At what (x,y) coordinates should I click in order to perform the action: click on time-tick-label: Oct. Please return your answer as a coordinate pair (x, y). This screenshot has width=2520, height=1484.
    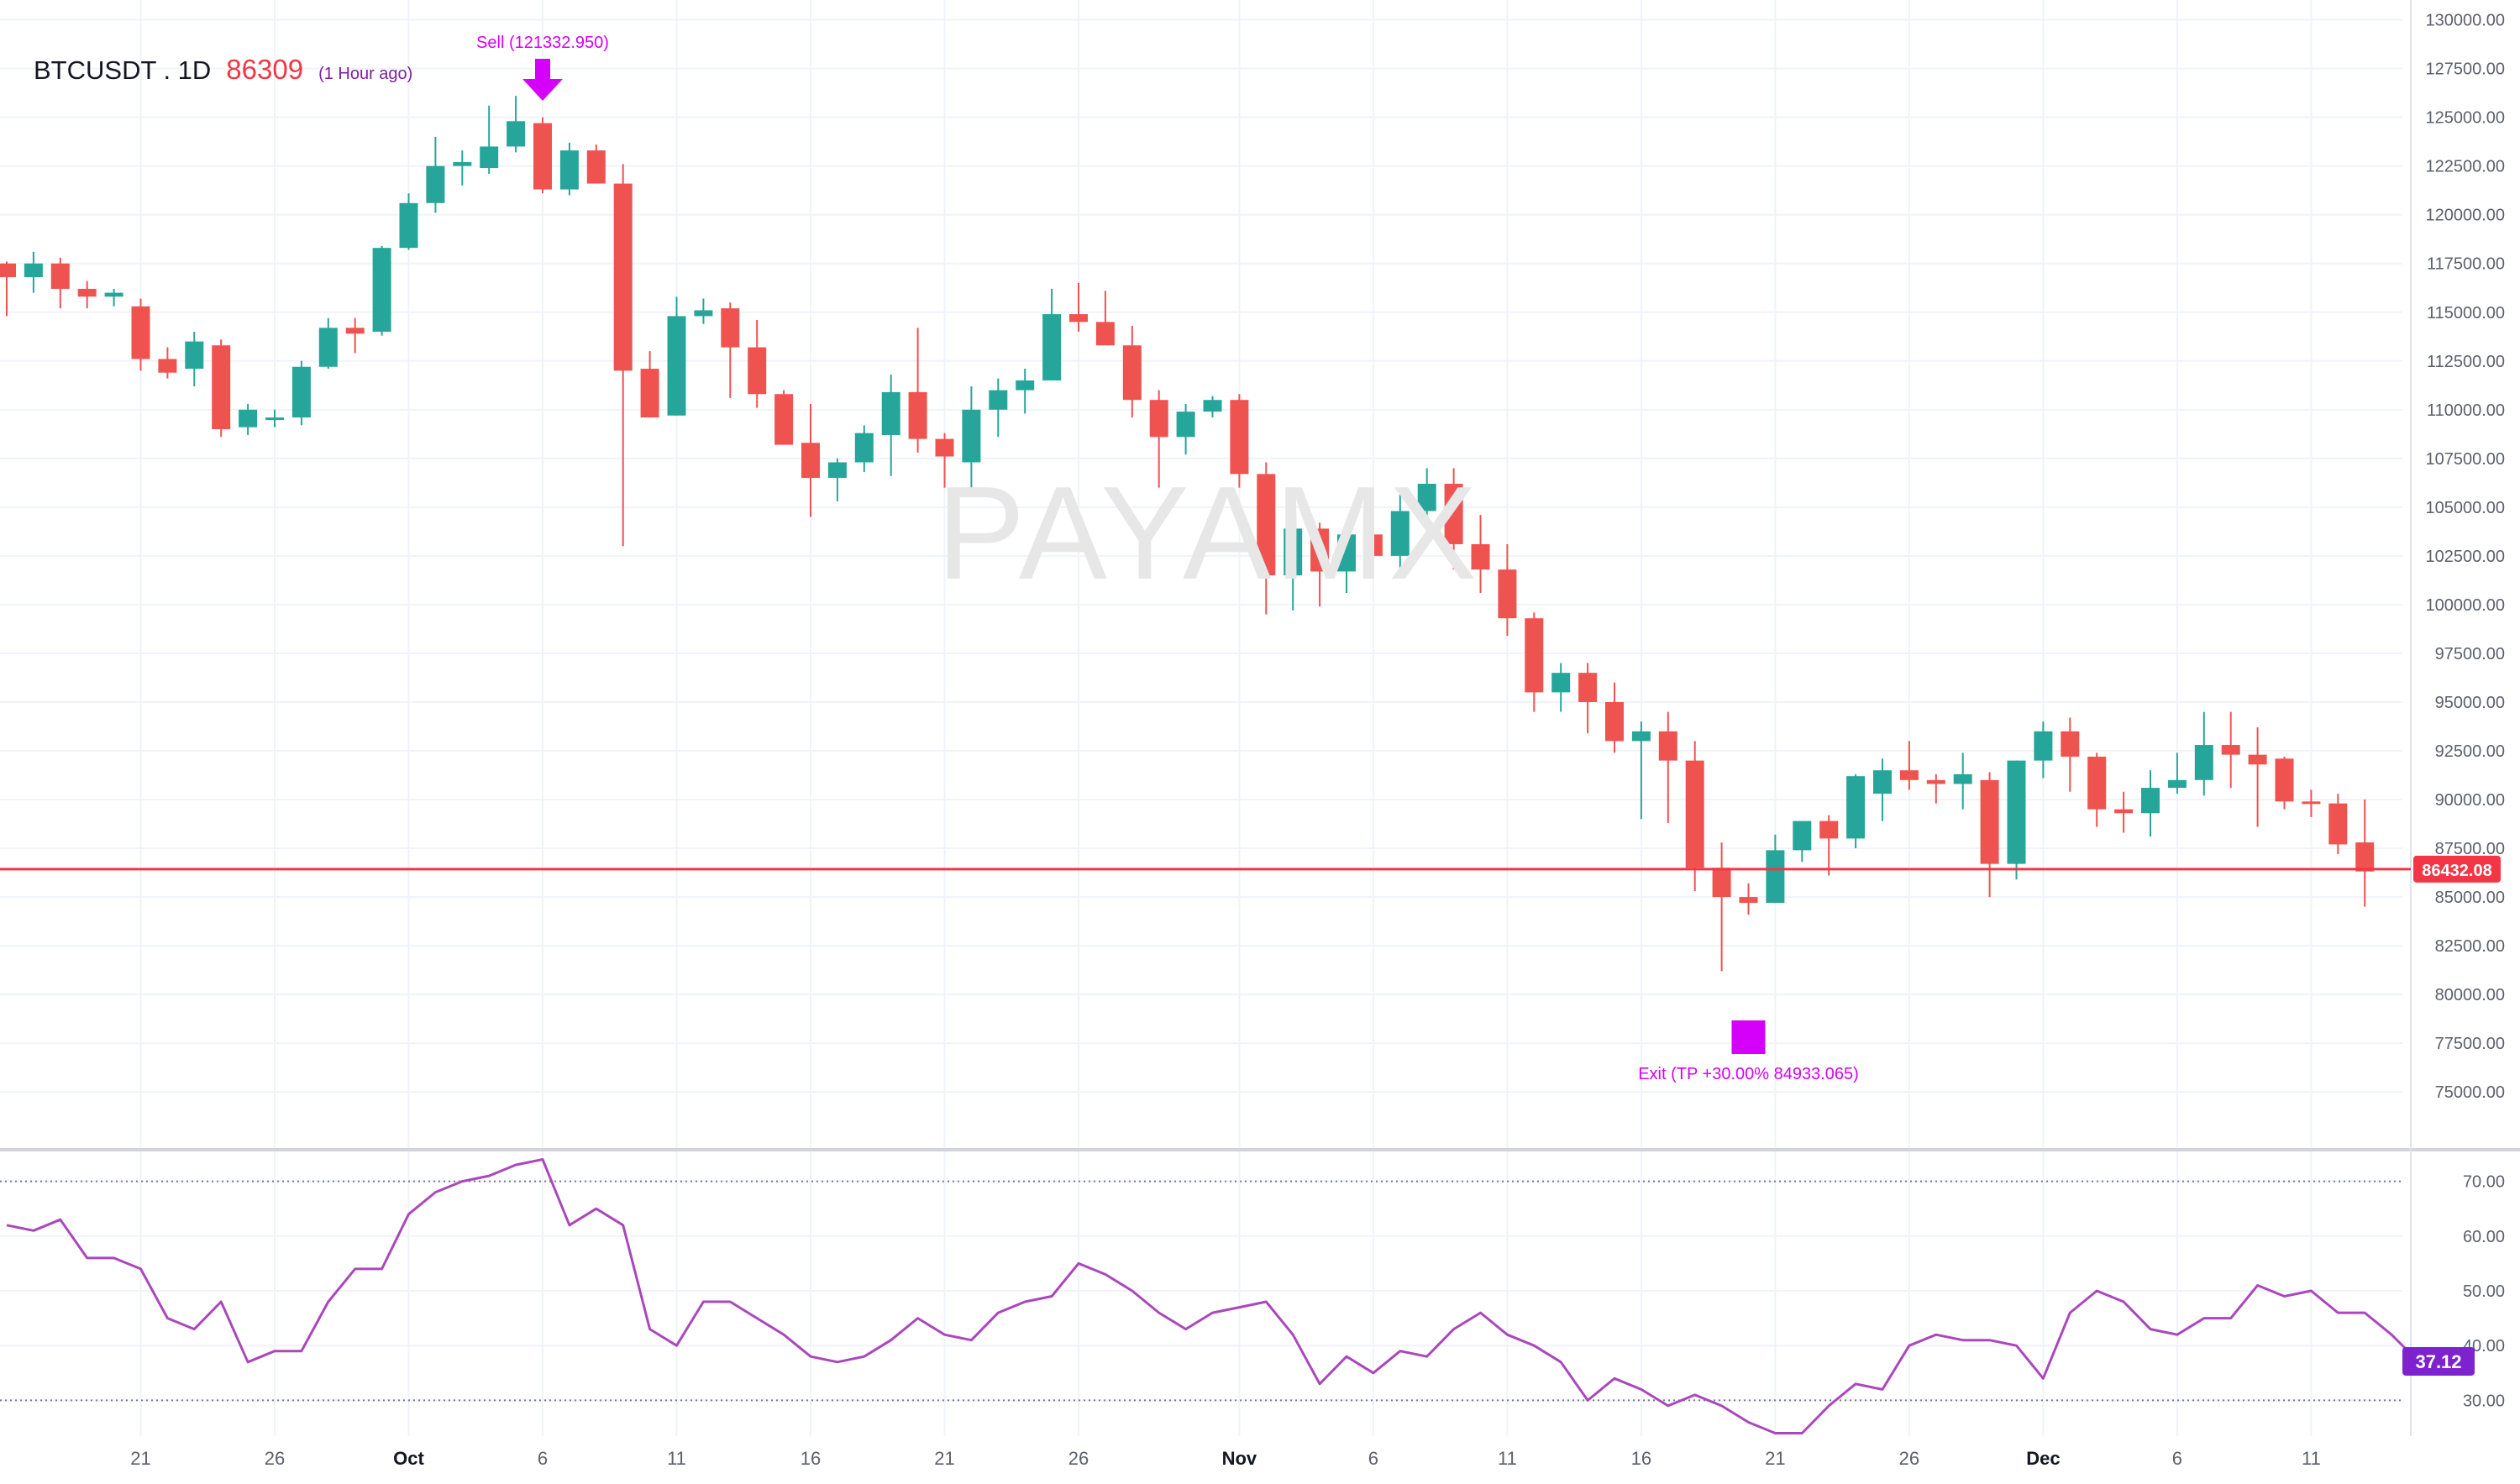
    Looking at the image, I should click on (408, 1458).